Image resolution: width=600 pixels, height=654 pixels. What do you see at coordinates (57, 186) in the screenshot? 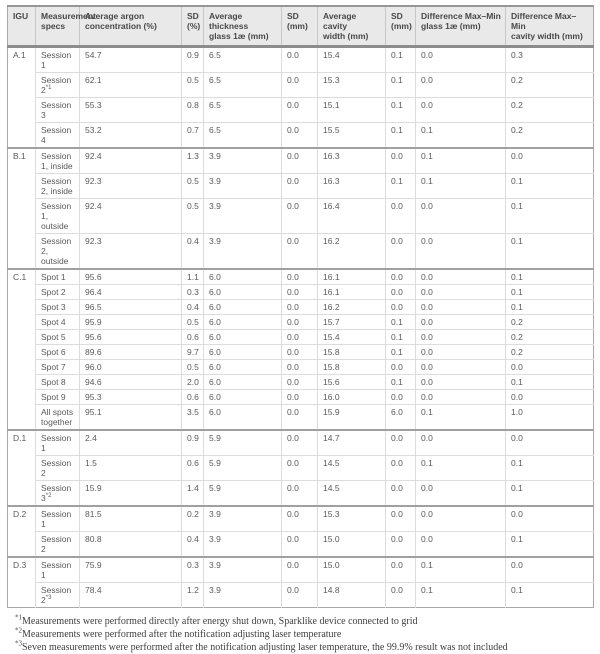
I see `measurement-spec-cell: Session 2, inside` at bounding box center [57, 186].